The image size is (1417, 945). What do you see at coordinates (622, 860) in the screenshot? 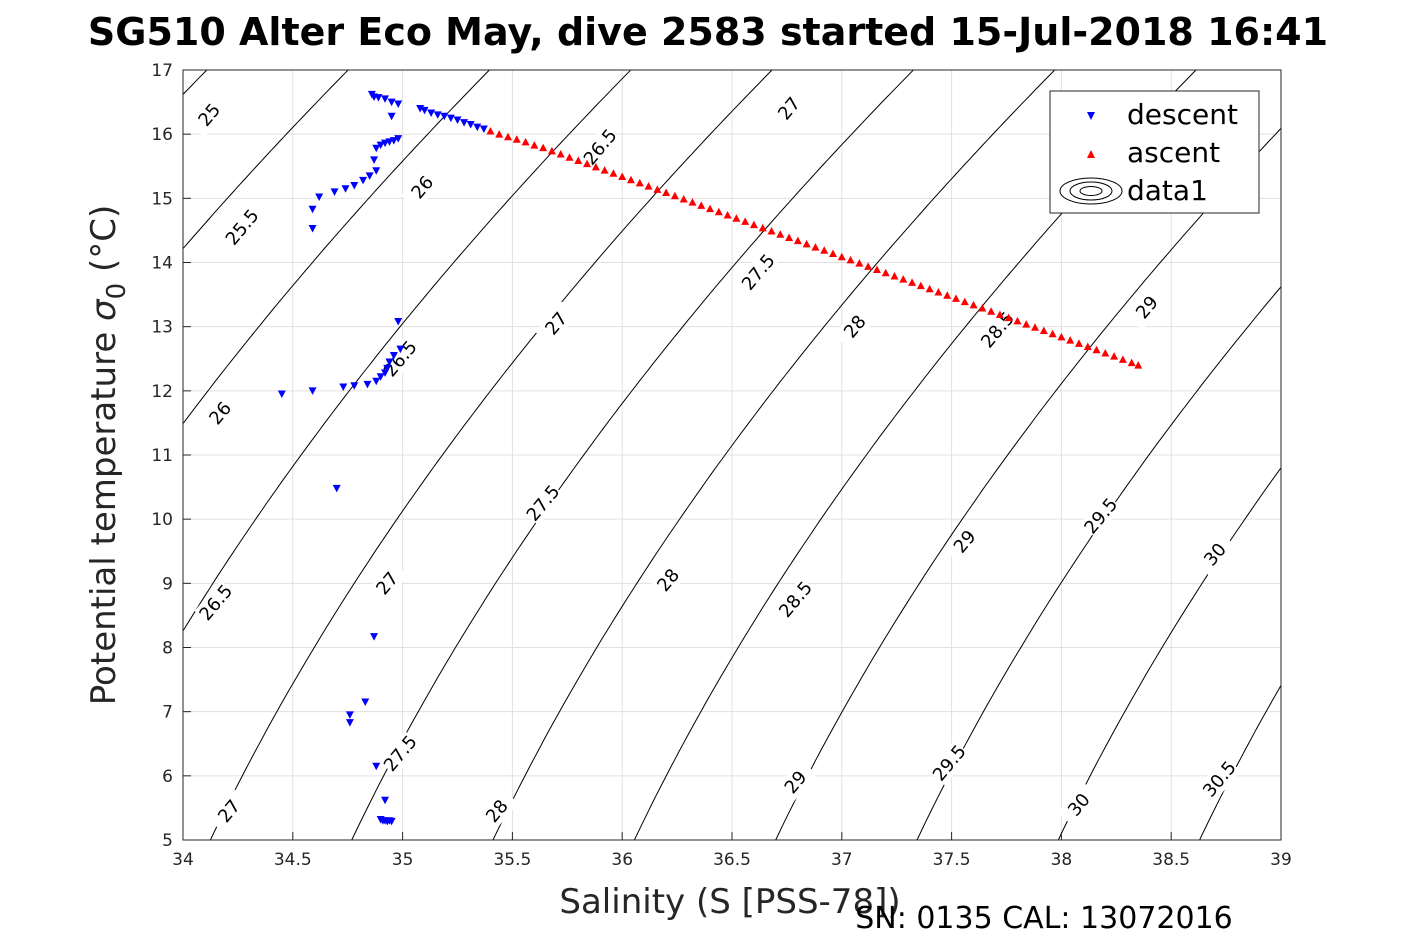
I see `x-tick-label: 36` at bounding box center [622, 860].